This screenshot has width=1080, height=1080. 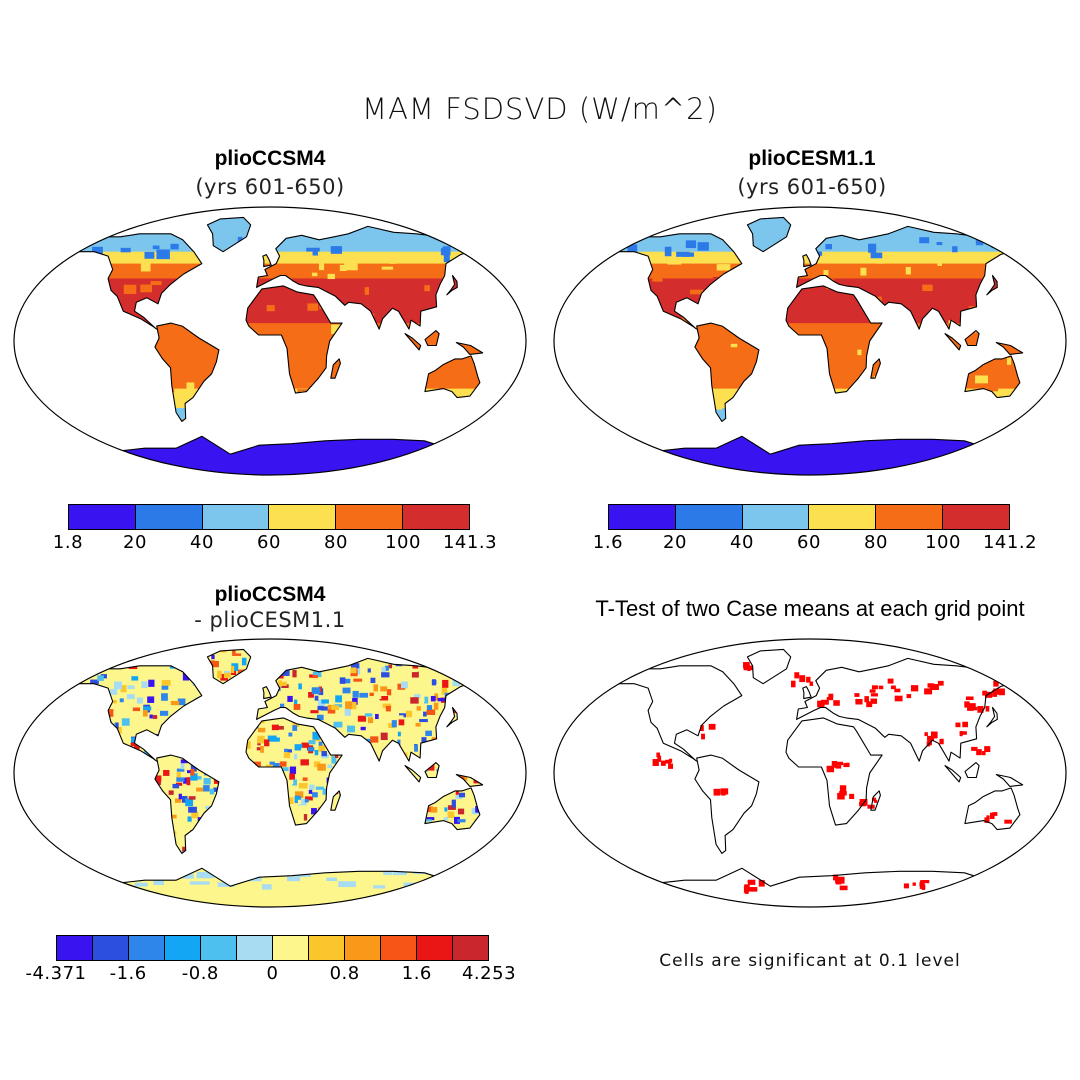 What do you see at coordinates (810, 773) in the screenshot?
I see `map-ttest` at bounding box center [810, 773].